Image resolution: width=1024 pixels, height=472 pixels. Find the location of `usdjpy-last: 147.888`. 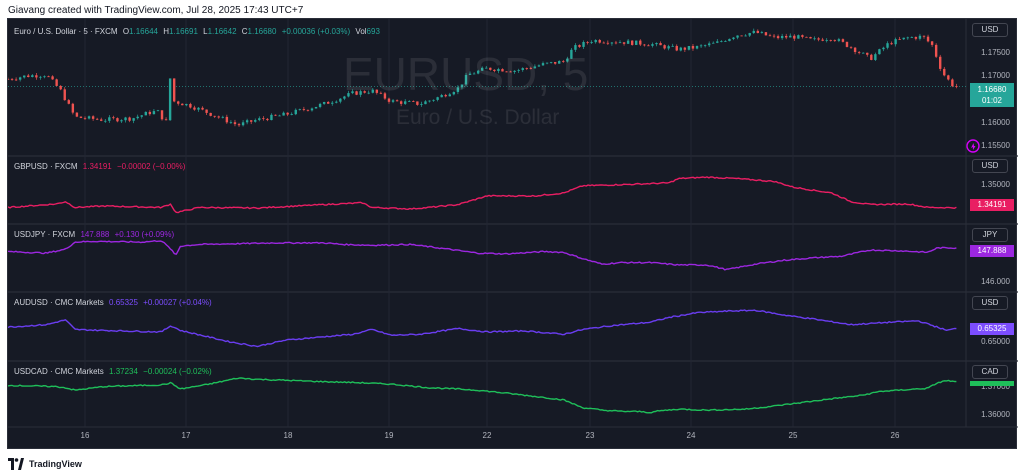

usdjpy-last: 147.888 is located at coordinates (95, 234).